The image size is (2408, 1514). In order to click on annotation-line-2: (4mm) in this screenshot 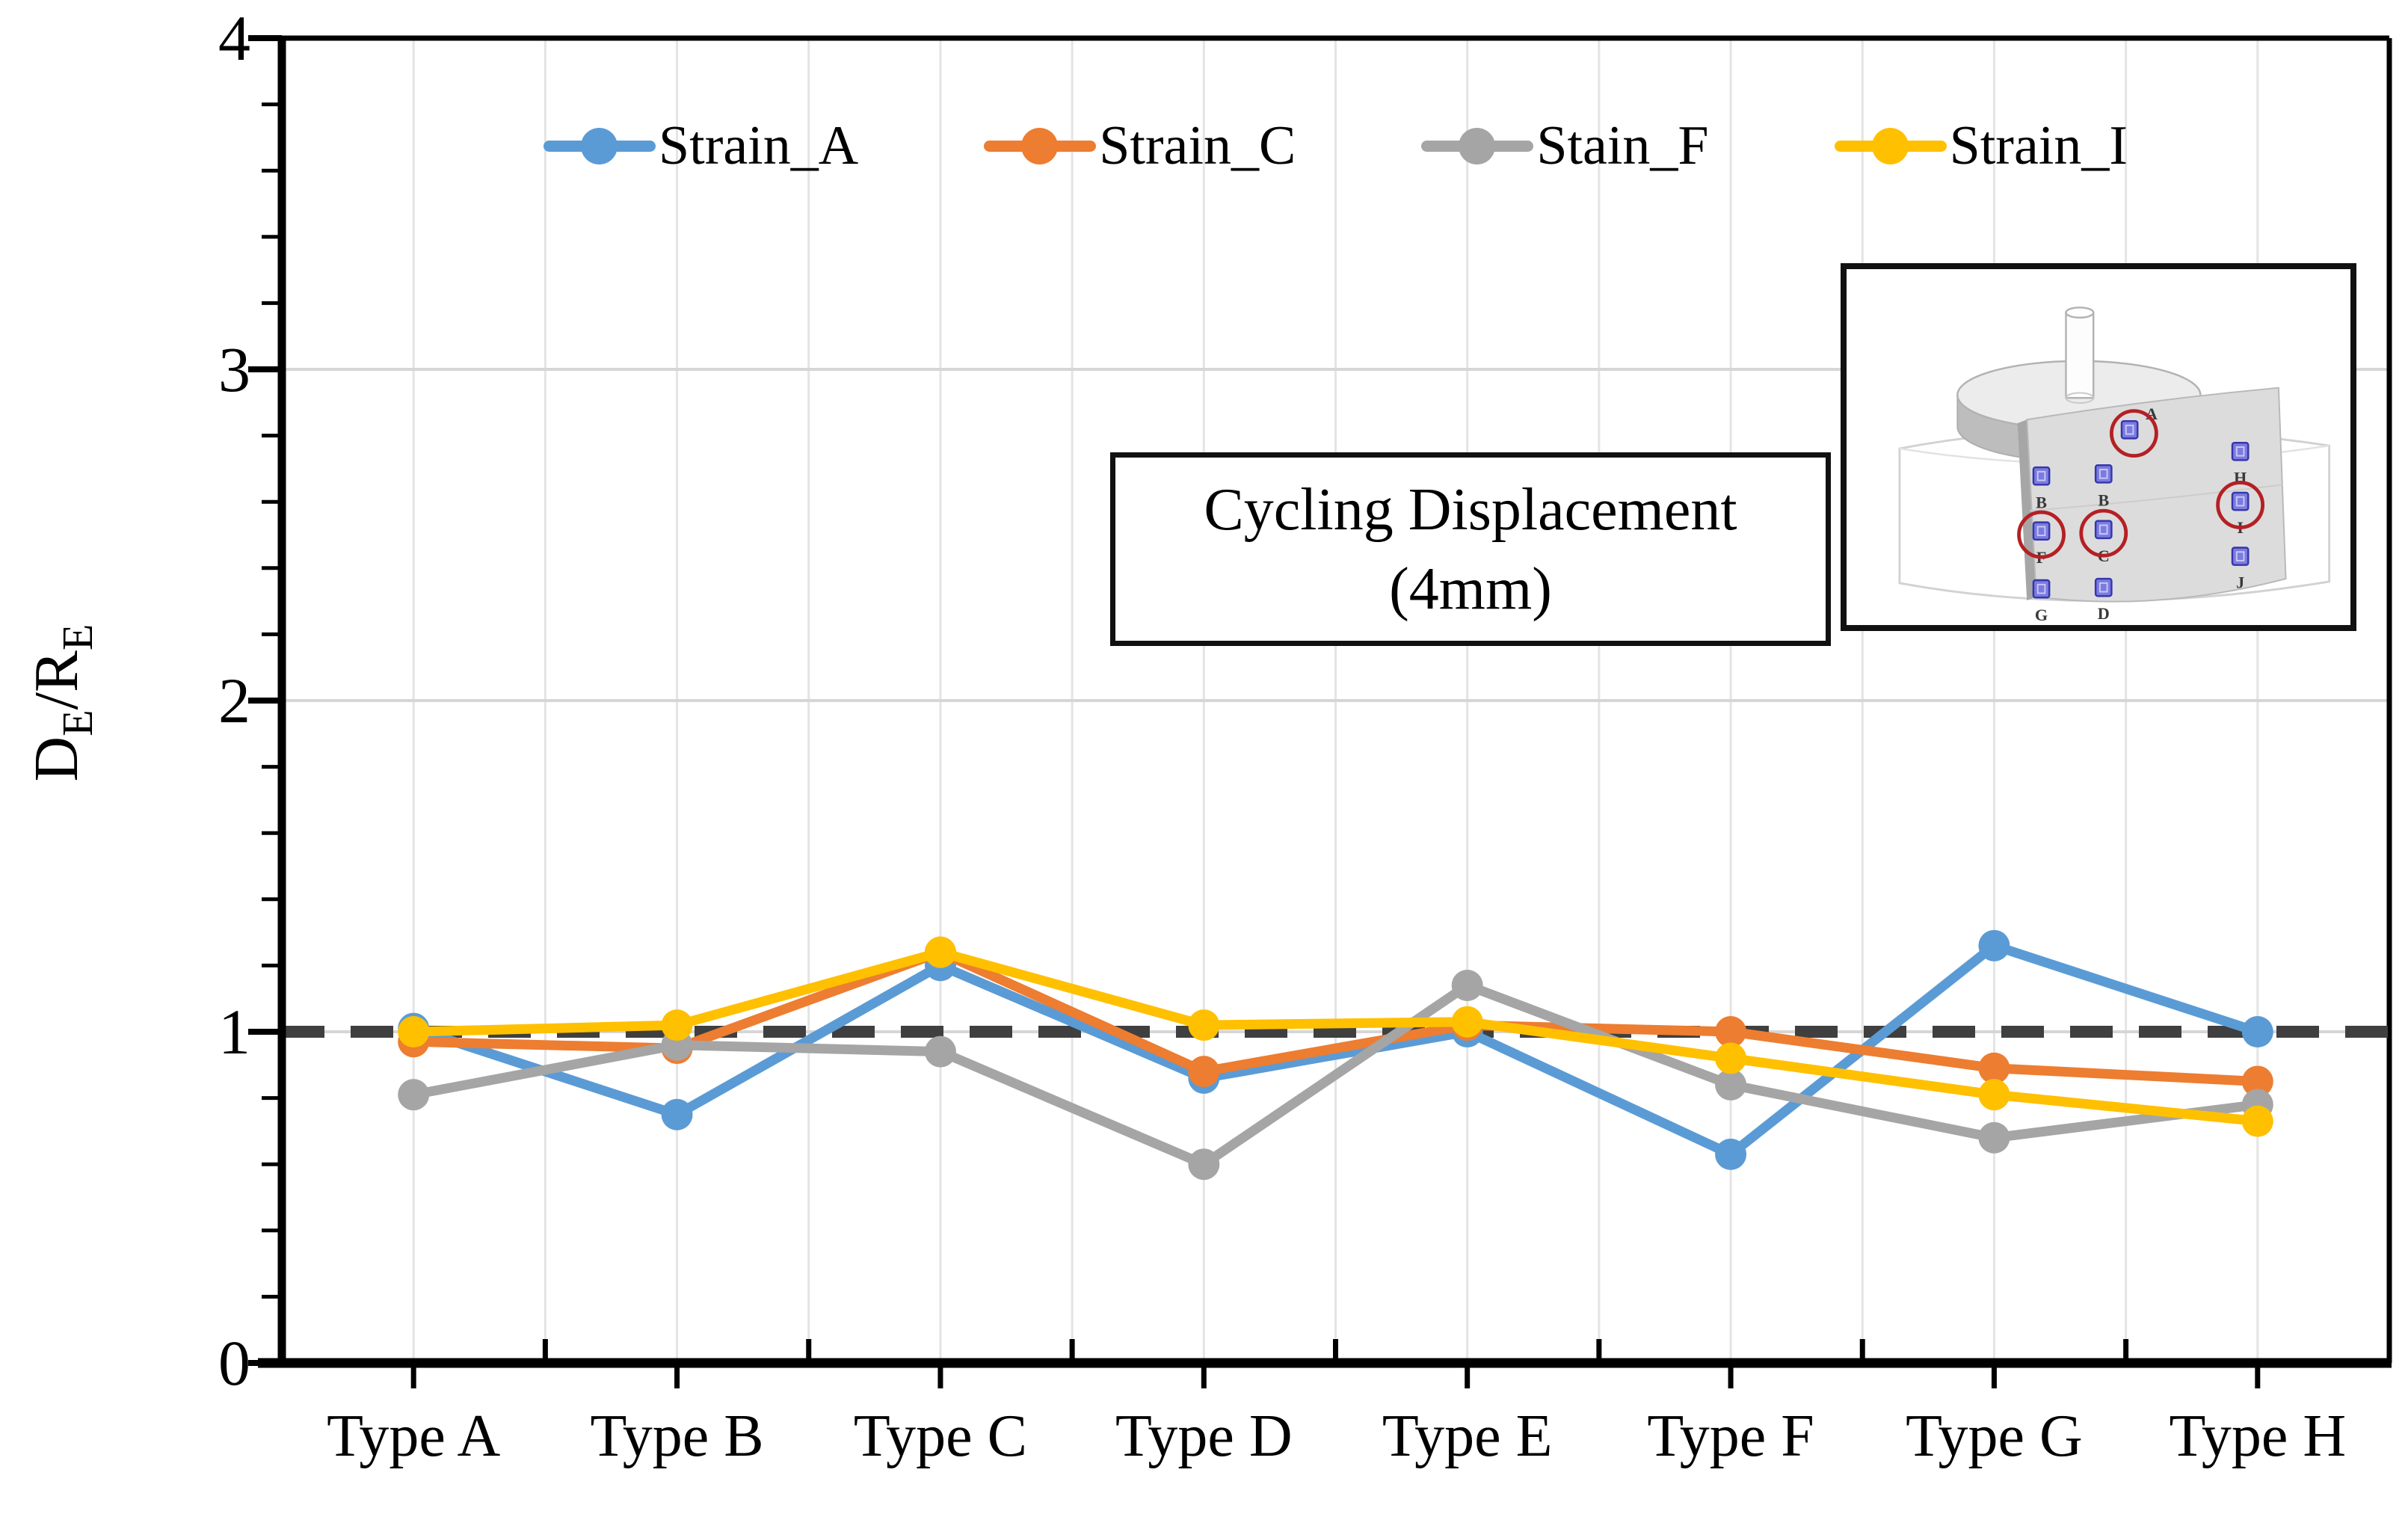, I will do `click(1470, 589)`.